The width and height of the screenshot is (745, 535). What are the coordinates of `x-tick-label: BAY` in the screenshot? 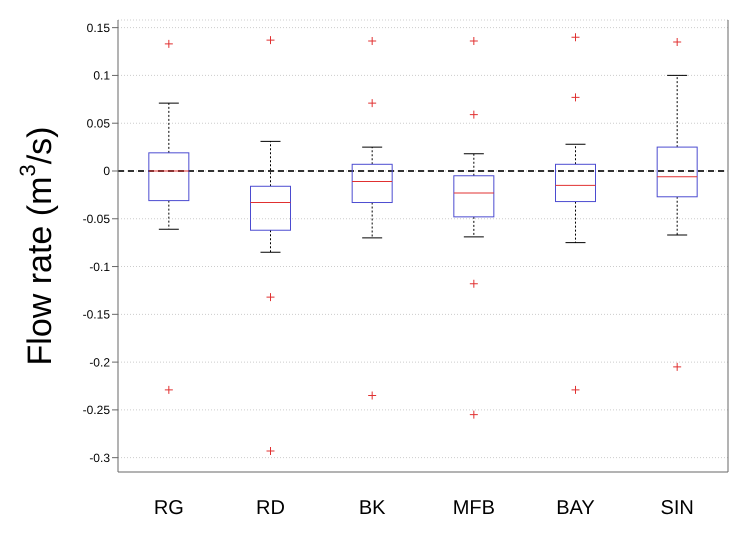 It's located at (575, 508).